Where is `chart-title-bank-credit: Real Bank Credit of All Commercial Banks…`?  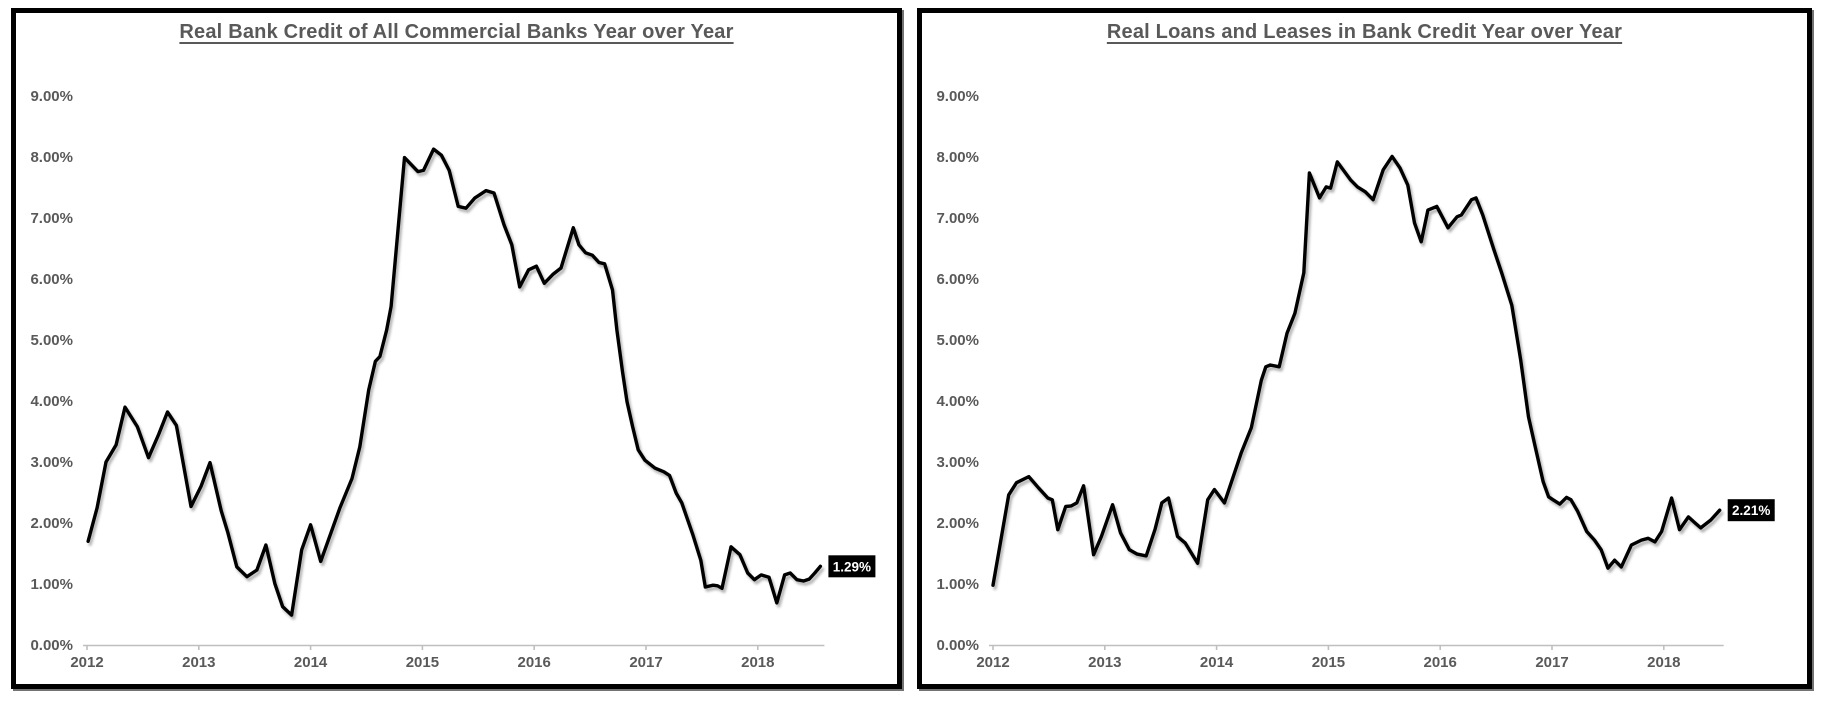 chart-title-bank-credit: Real Bank Credit of All Commercial Banks… is located at coordinates (456, 32).